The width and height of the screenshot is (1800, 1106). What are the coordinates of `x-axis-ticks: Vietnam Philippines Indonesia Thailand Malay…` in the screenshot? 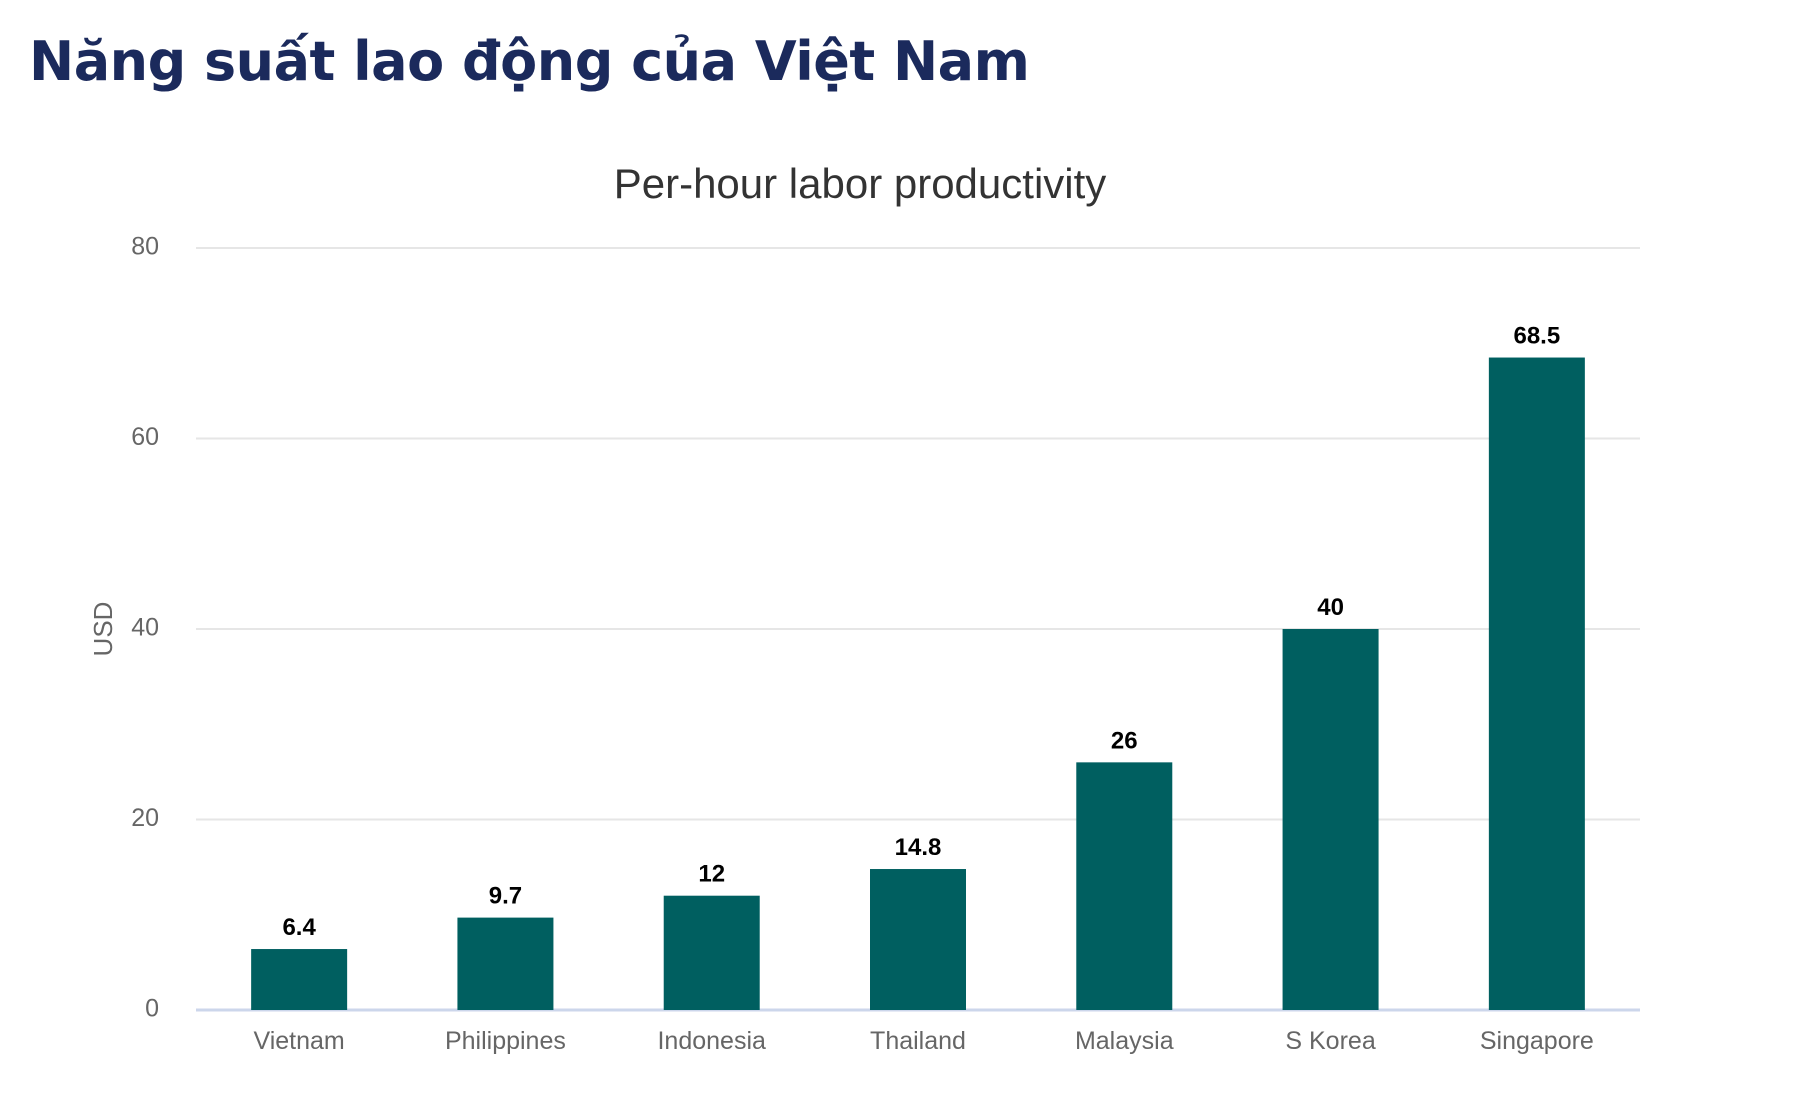 It's located at (924, 1041).